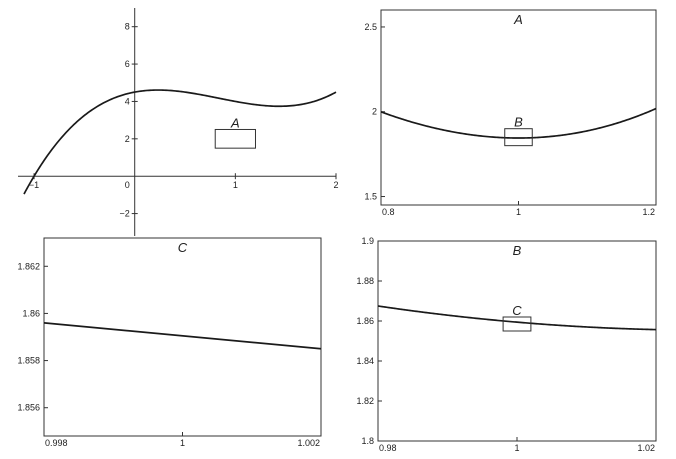 The height and width of the screenshot is (459, 676). I want to click on main-x-tick-label: 2, so click(335, 185).